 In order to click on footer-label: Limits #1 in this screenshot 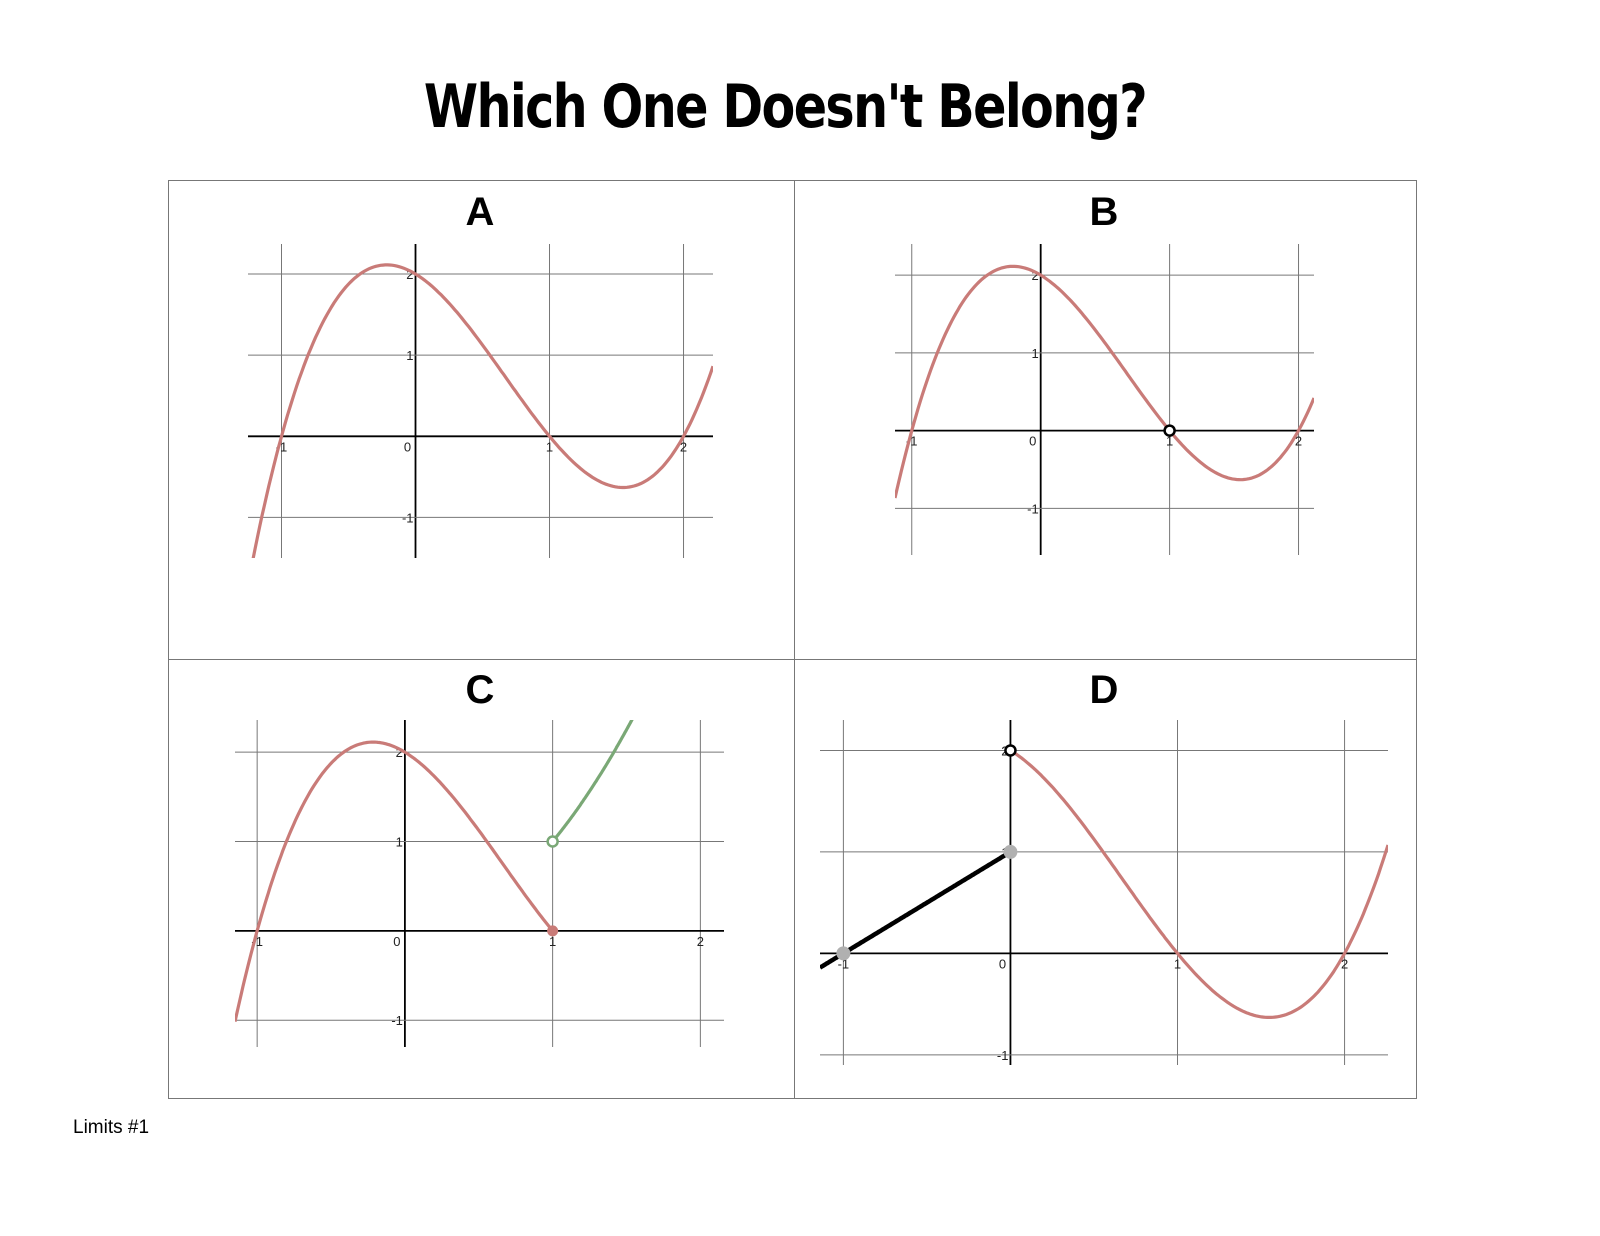, I will do `click(111, 1127)`.